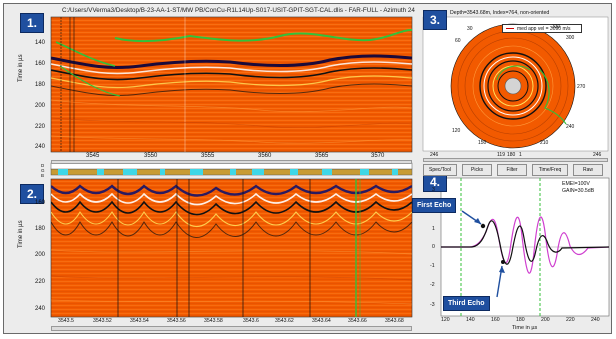 The width and height of the screenshot is (616, 339). Describe the element at coordinates (432, 285) in the screenshot. I see `panel4-ytick: -2` at that location.